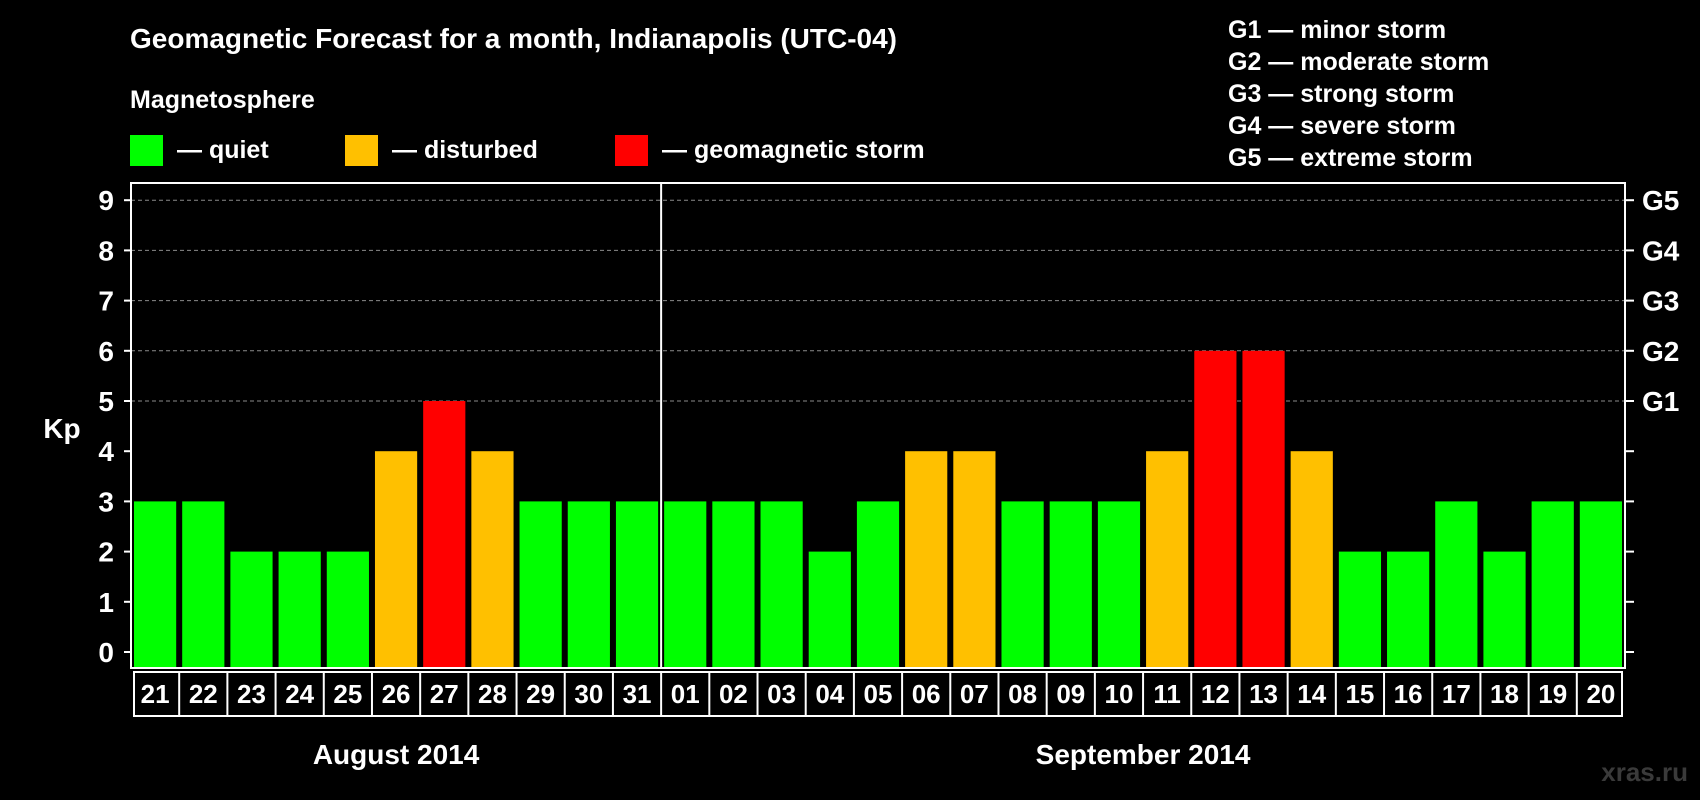 The image size is (1700, 800). What do you see at coordinates (106, 501) in the screenshot?
I see `y-tick-label-3: 3` at bounding box center [106, 501].